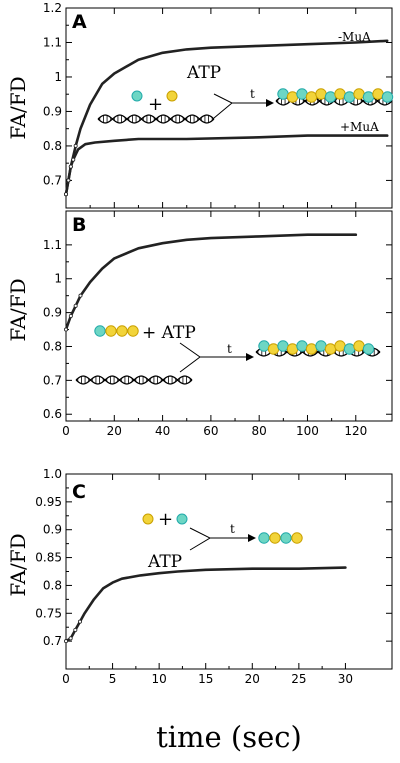 The height and width of the screenshot is (763, 400). Describe the element at coordinates (245, 93) in the screenshot. I see `schematic-a: + ATP t` at that location.